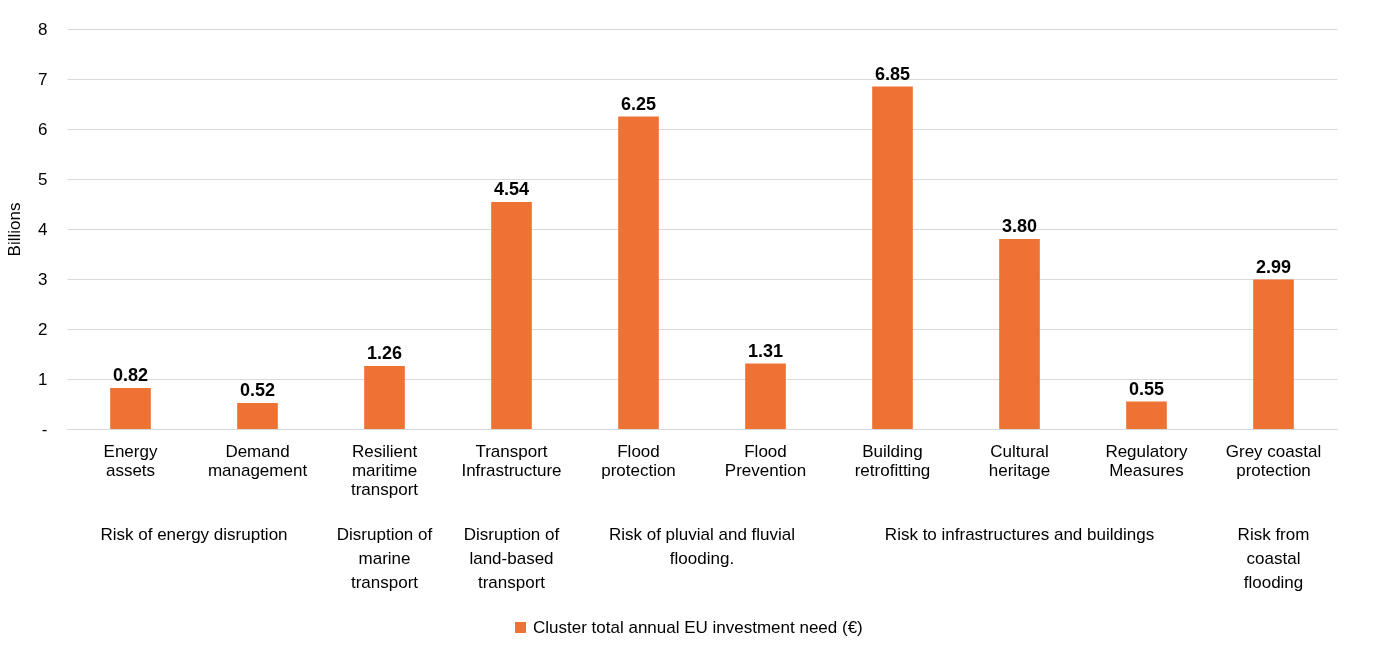  Describe the element at coordinates (384, 558) in the screenshot. I see `text: Disruption of marine transport` at that location.